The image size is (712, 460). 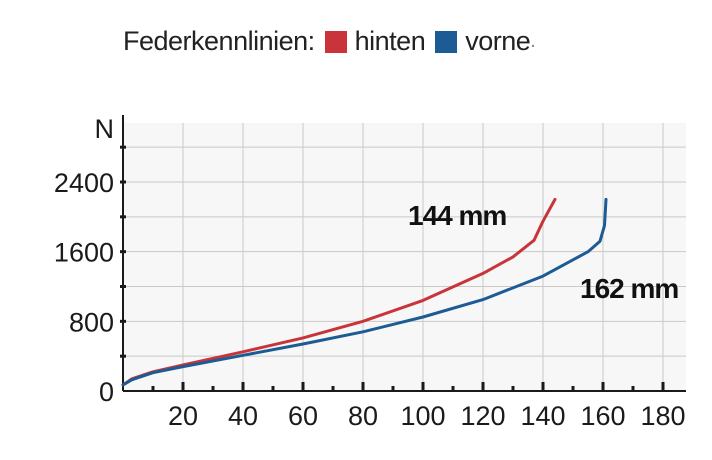 What do you see at coordinates (243, 416) in the screenshot?
I see `x-tick-label: 40` at bounding box center [243, 416].